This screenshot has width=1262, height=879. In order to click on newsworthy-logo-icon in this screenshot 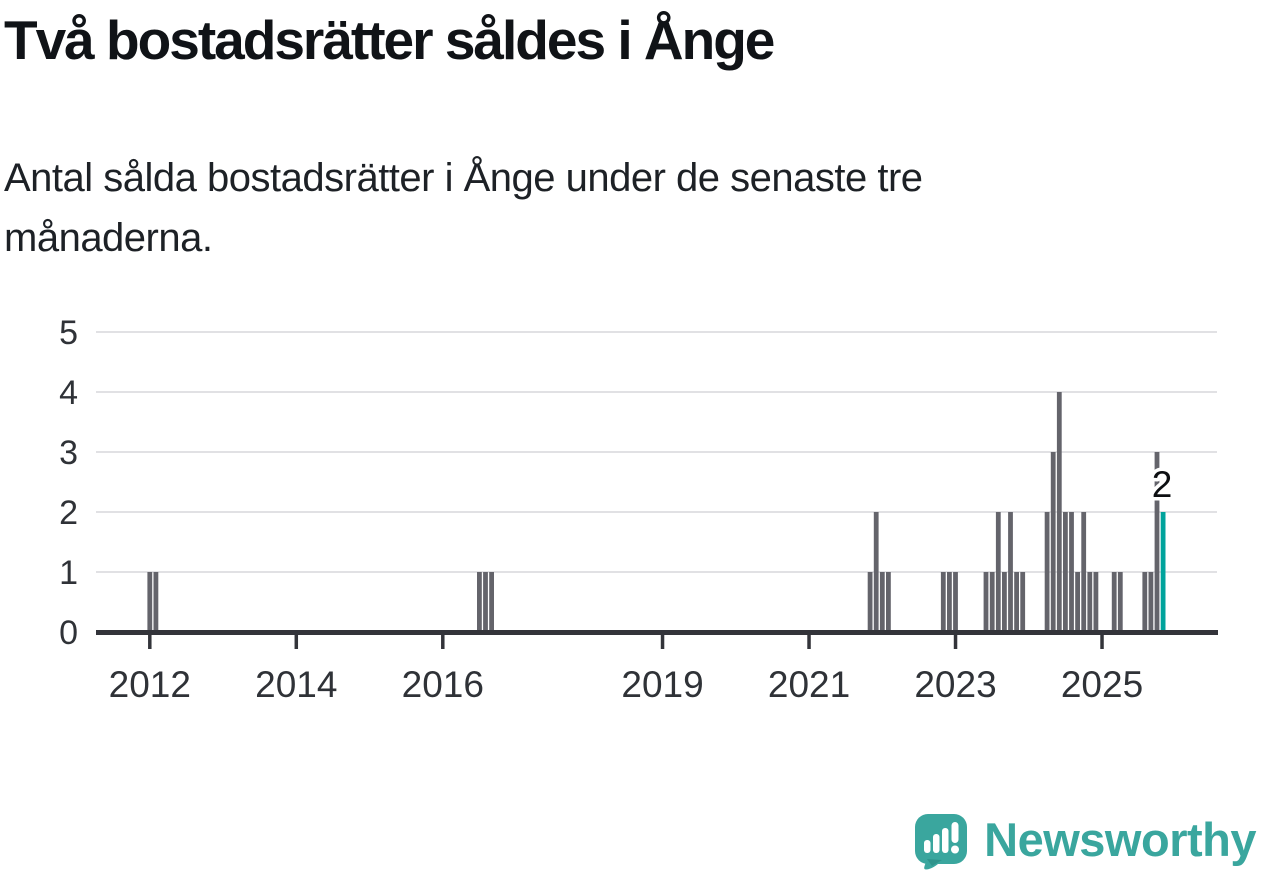, I will do `click(941, 842)`.